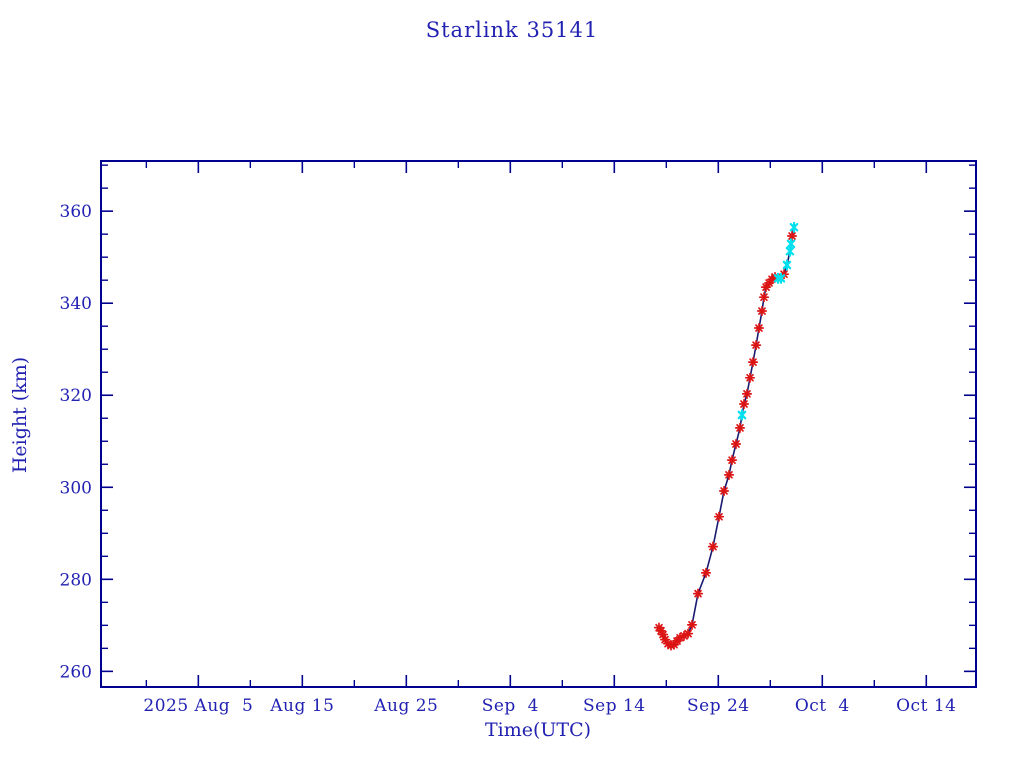 The image size is (1024, 768). What do you see at coordinates (198, 706) in the screenshot?
I see `x-tick-label: 2025 Aug 5` at bounding box center [198, 706].